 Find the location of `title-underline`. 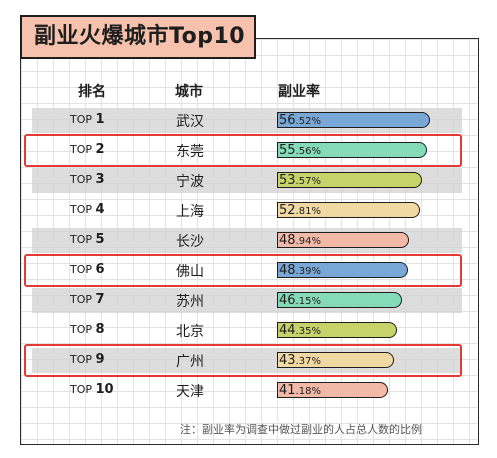

title-underline is located at coordinates (367, 38).